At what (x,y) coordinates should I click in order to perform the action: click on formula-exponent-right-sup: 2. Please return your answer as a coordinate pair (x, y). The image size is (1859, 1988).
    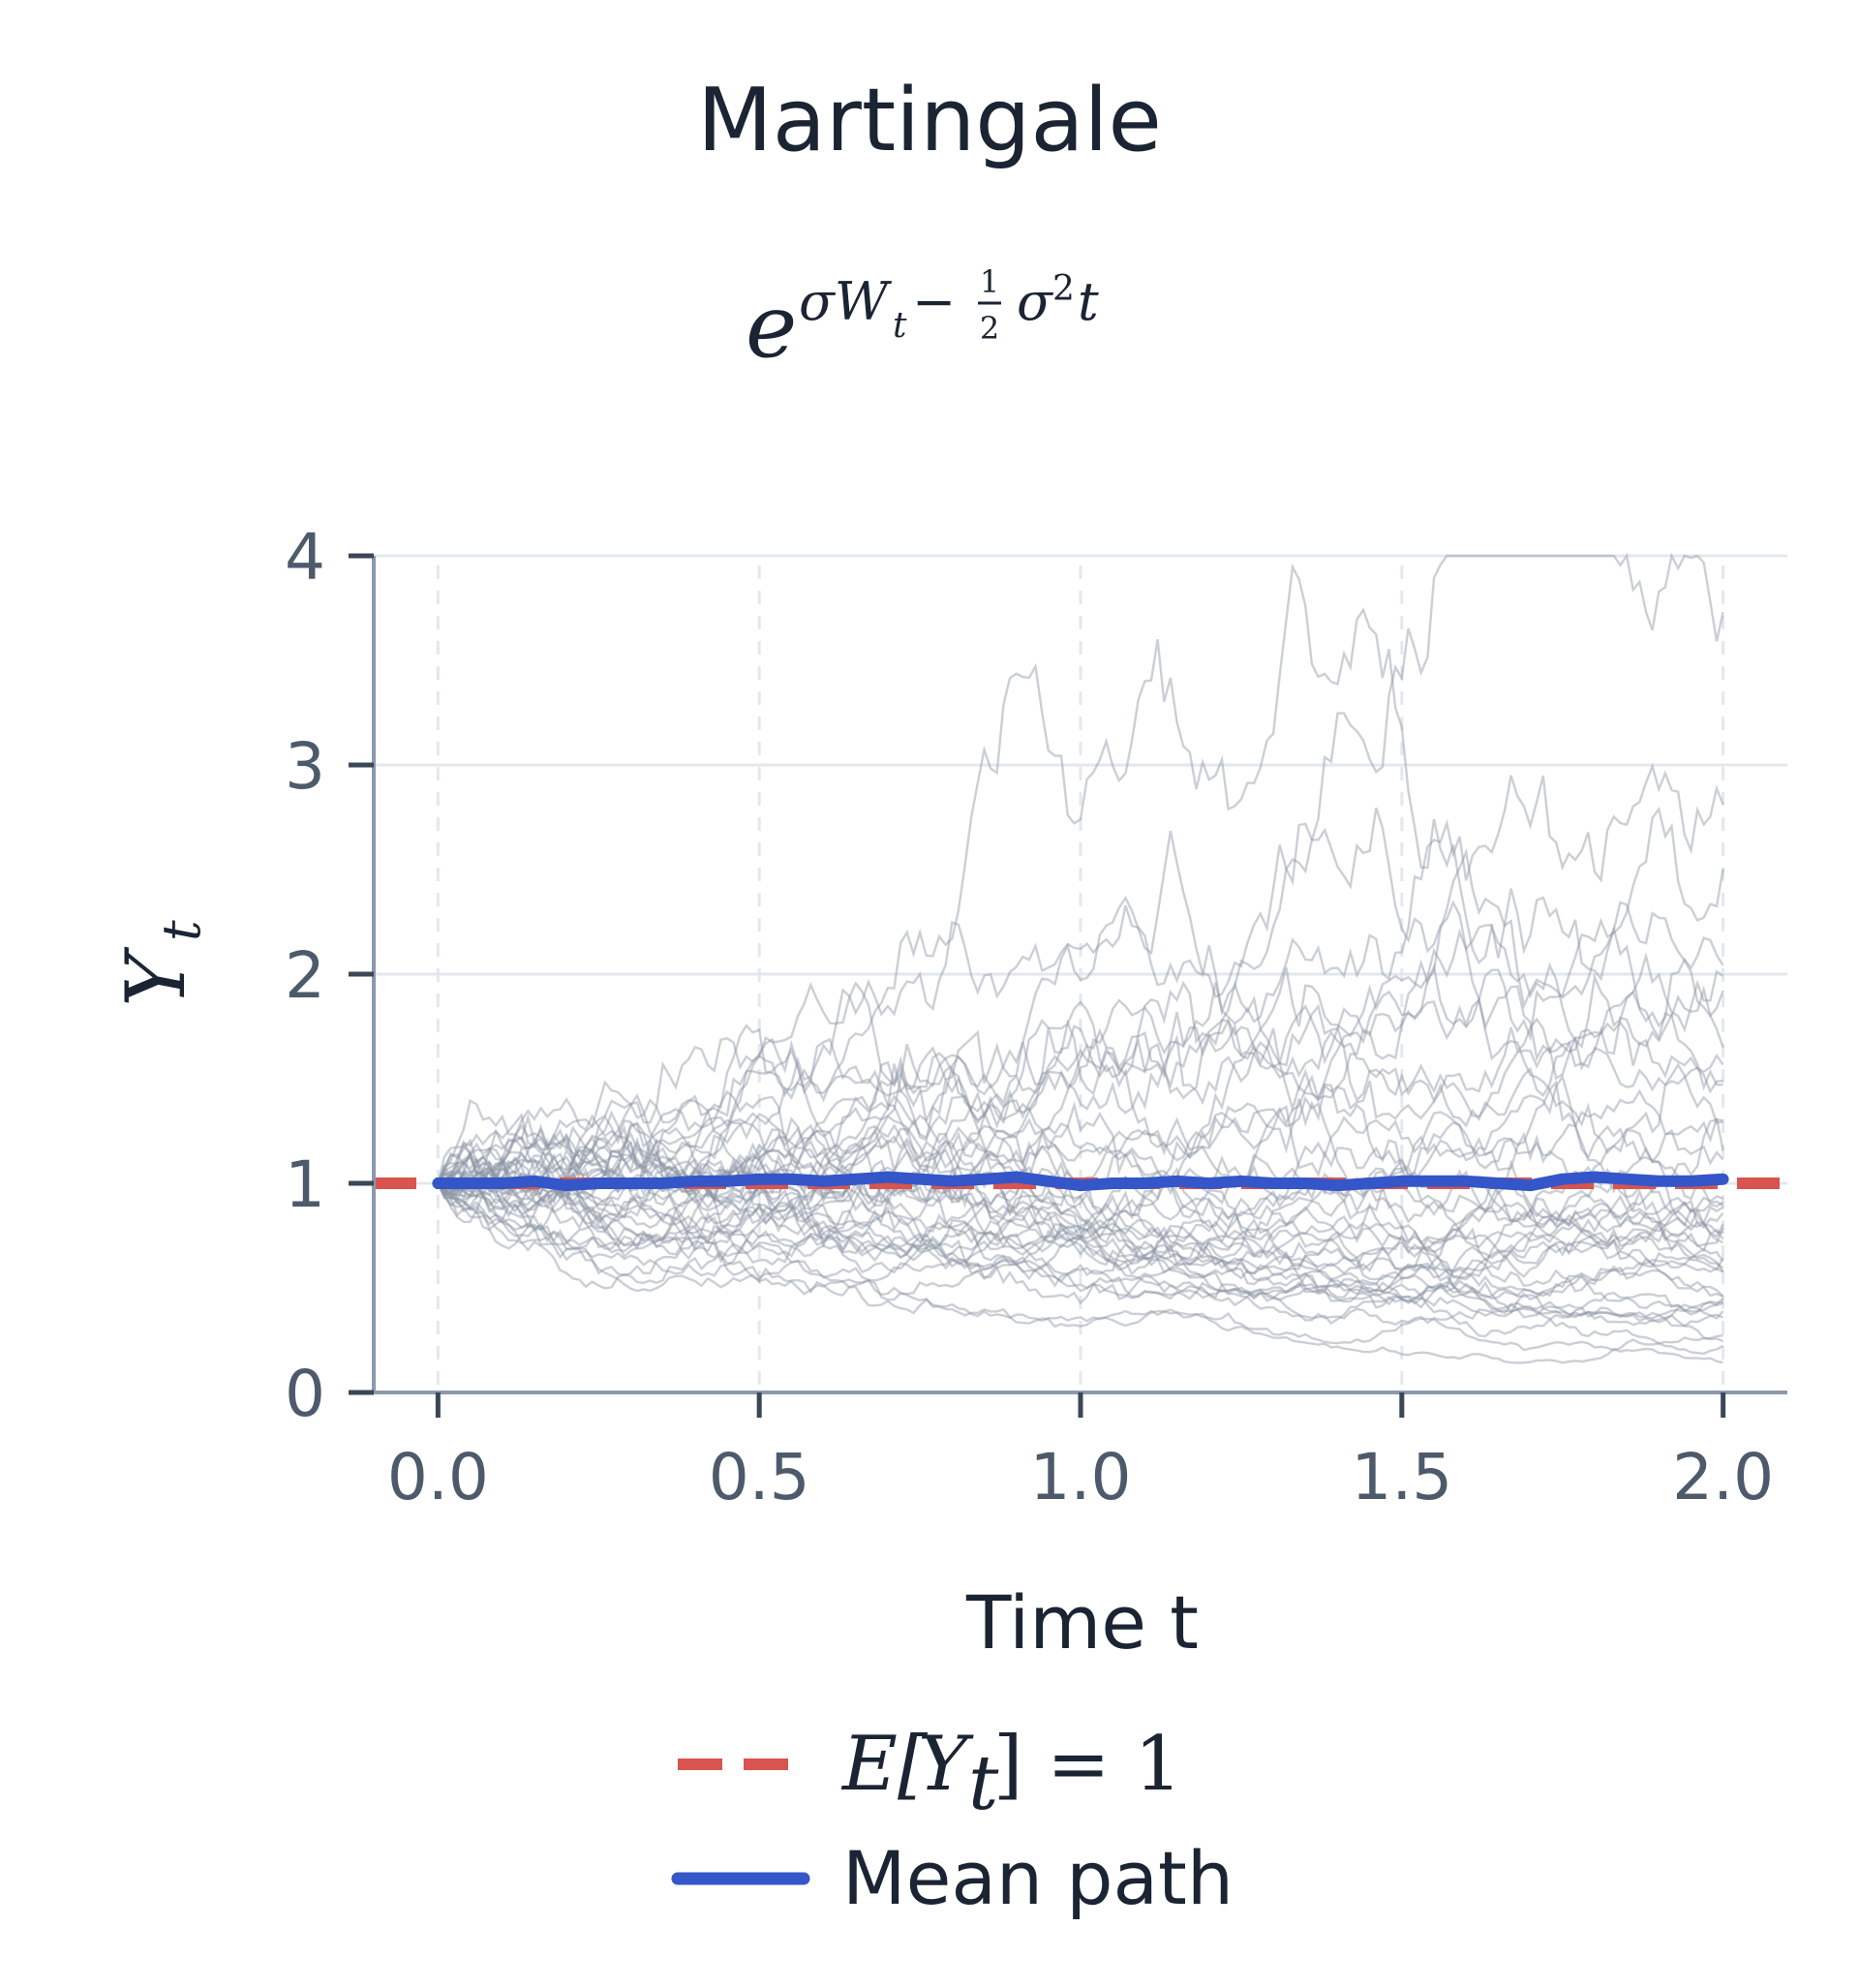
    Looking at the image, I should click on (1063, 289).